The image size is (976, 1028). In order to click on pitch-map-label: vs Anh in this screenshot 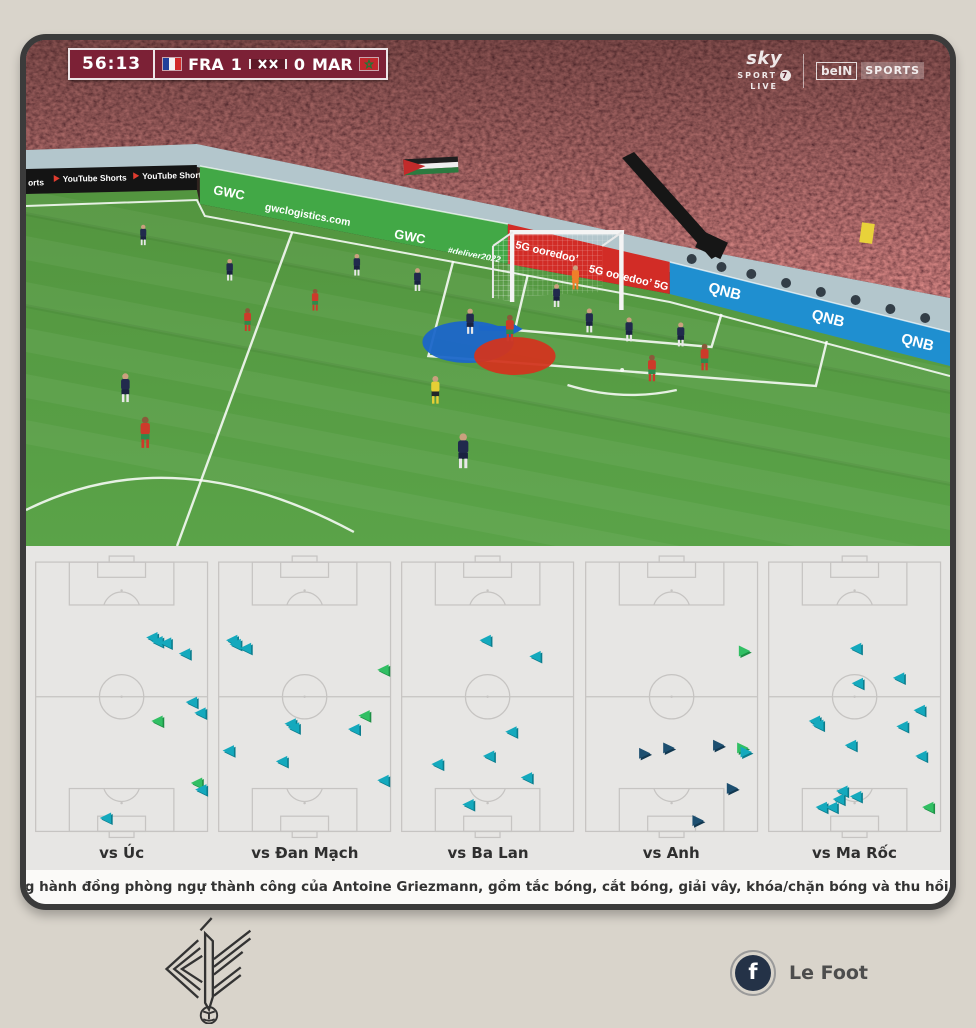, I will do `click(671, 852)`.